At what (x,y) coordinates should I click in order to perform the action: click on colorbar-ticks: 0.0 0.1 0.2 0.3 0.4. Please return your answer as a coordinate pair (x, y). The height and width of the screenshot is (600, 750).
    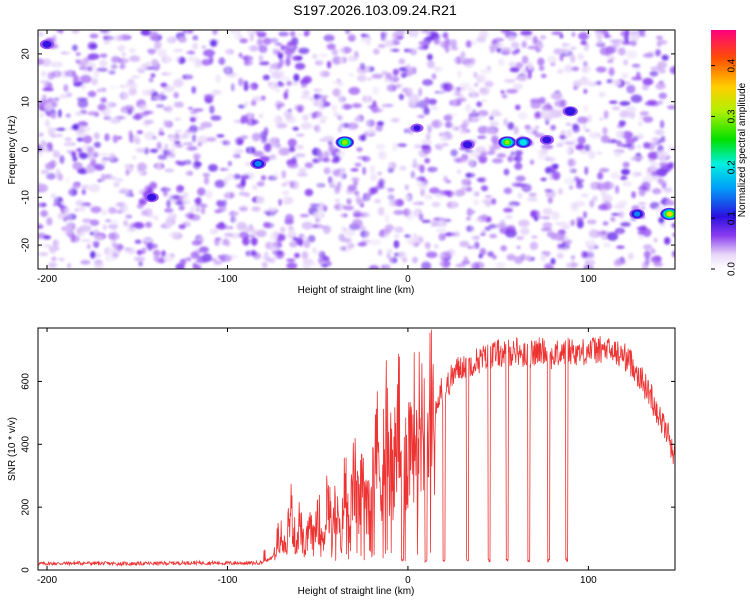
    Looking at the image, I should click on (724, 167).